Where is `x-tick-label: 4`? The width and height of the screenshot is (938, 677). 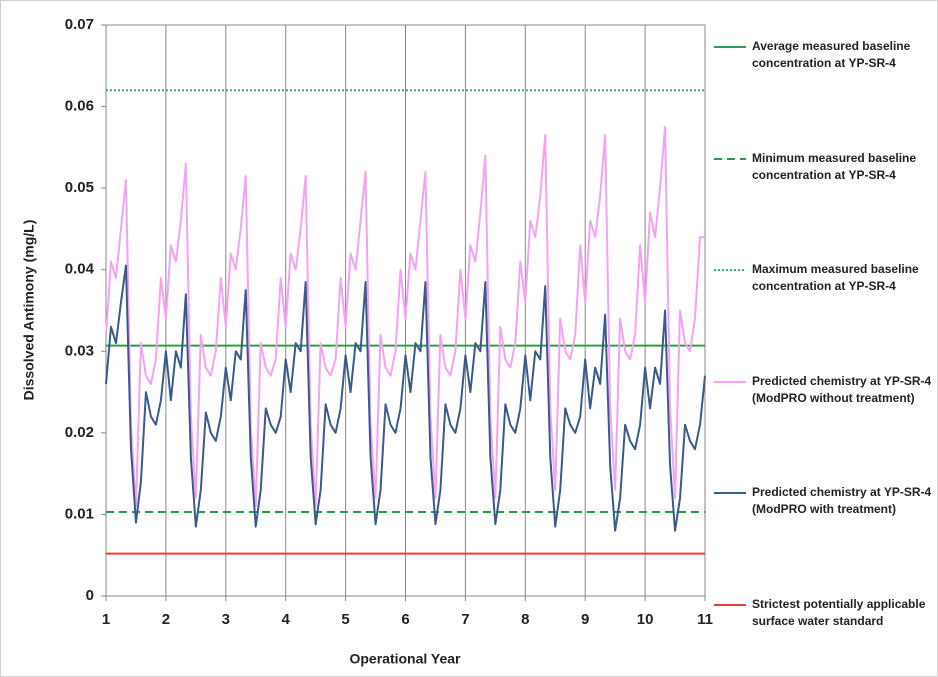 x-tick-label: 4 is located at coordinates (286, 619).